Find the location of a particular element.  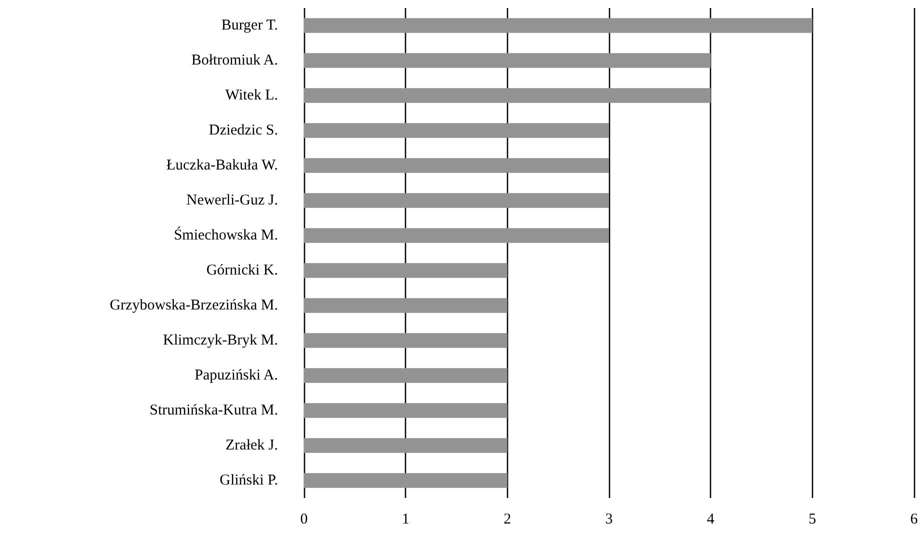

x-tick-label: 2 is located at coordinates (508, 520).